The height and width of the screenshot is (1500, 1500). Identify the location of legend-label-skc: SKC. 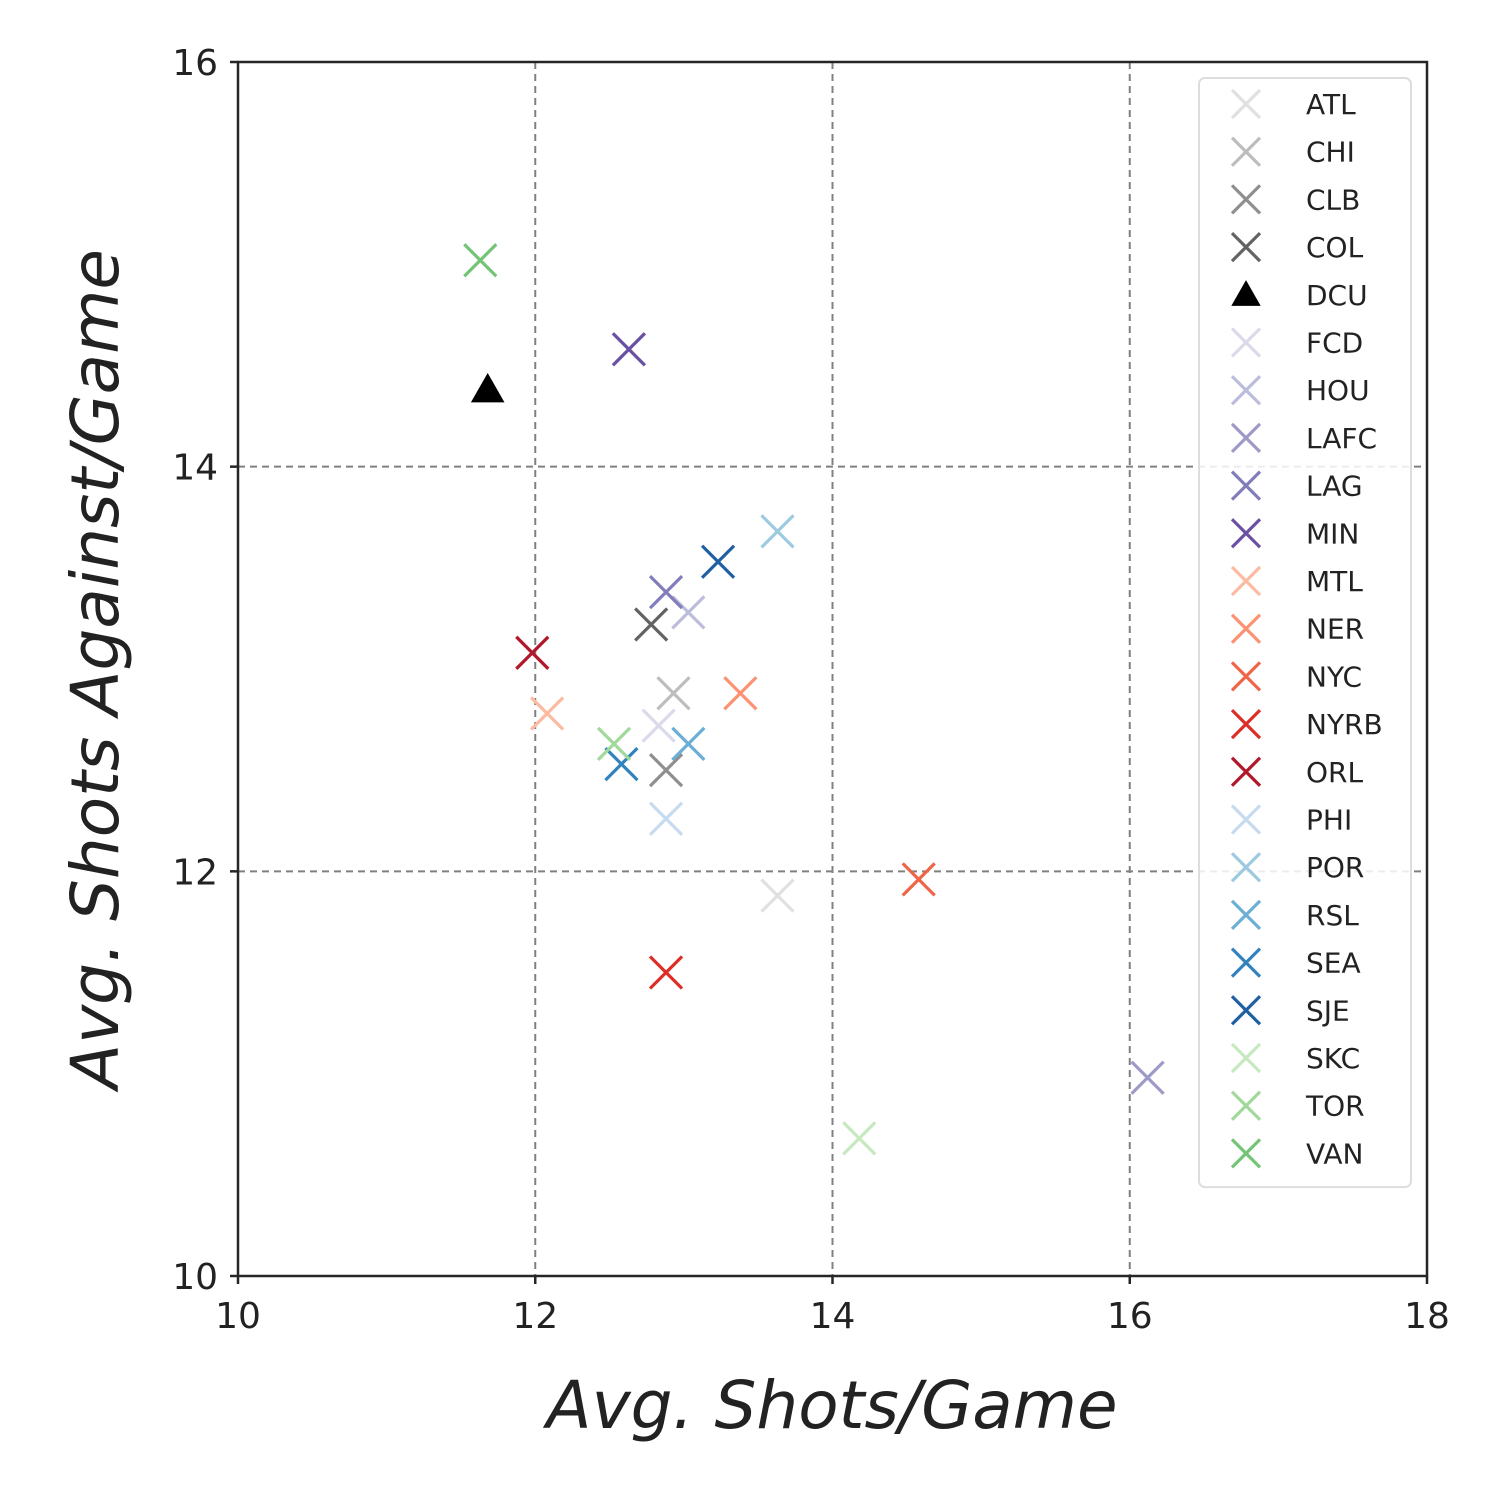
(1333, 1058).